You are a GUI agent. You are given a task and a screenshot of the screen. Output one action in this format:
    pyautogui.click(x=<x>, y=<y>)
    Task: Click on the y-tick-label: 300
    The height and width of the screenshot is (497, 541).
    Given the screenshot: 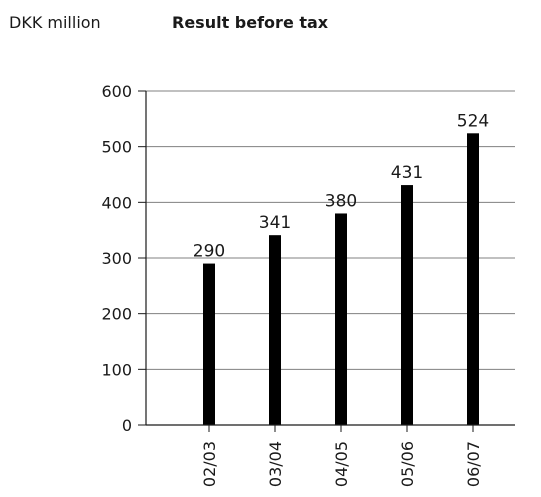 What is the action you would take?
    pyautogui.click(x=116, y=258)
    